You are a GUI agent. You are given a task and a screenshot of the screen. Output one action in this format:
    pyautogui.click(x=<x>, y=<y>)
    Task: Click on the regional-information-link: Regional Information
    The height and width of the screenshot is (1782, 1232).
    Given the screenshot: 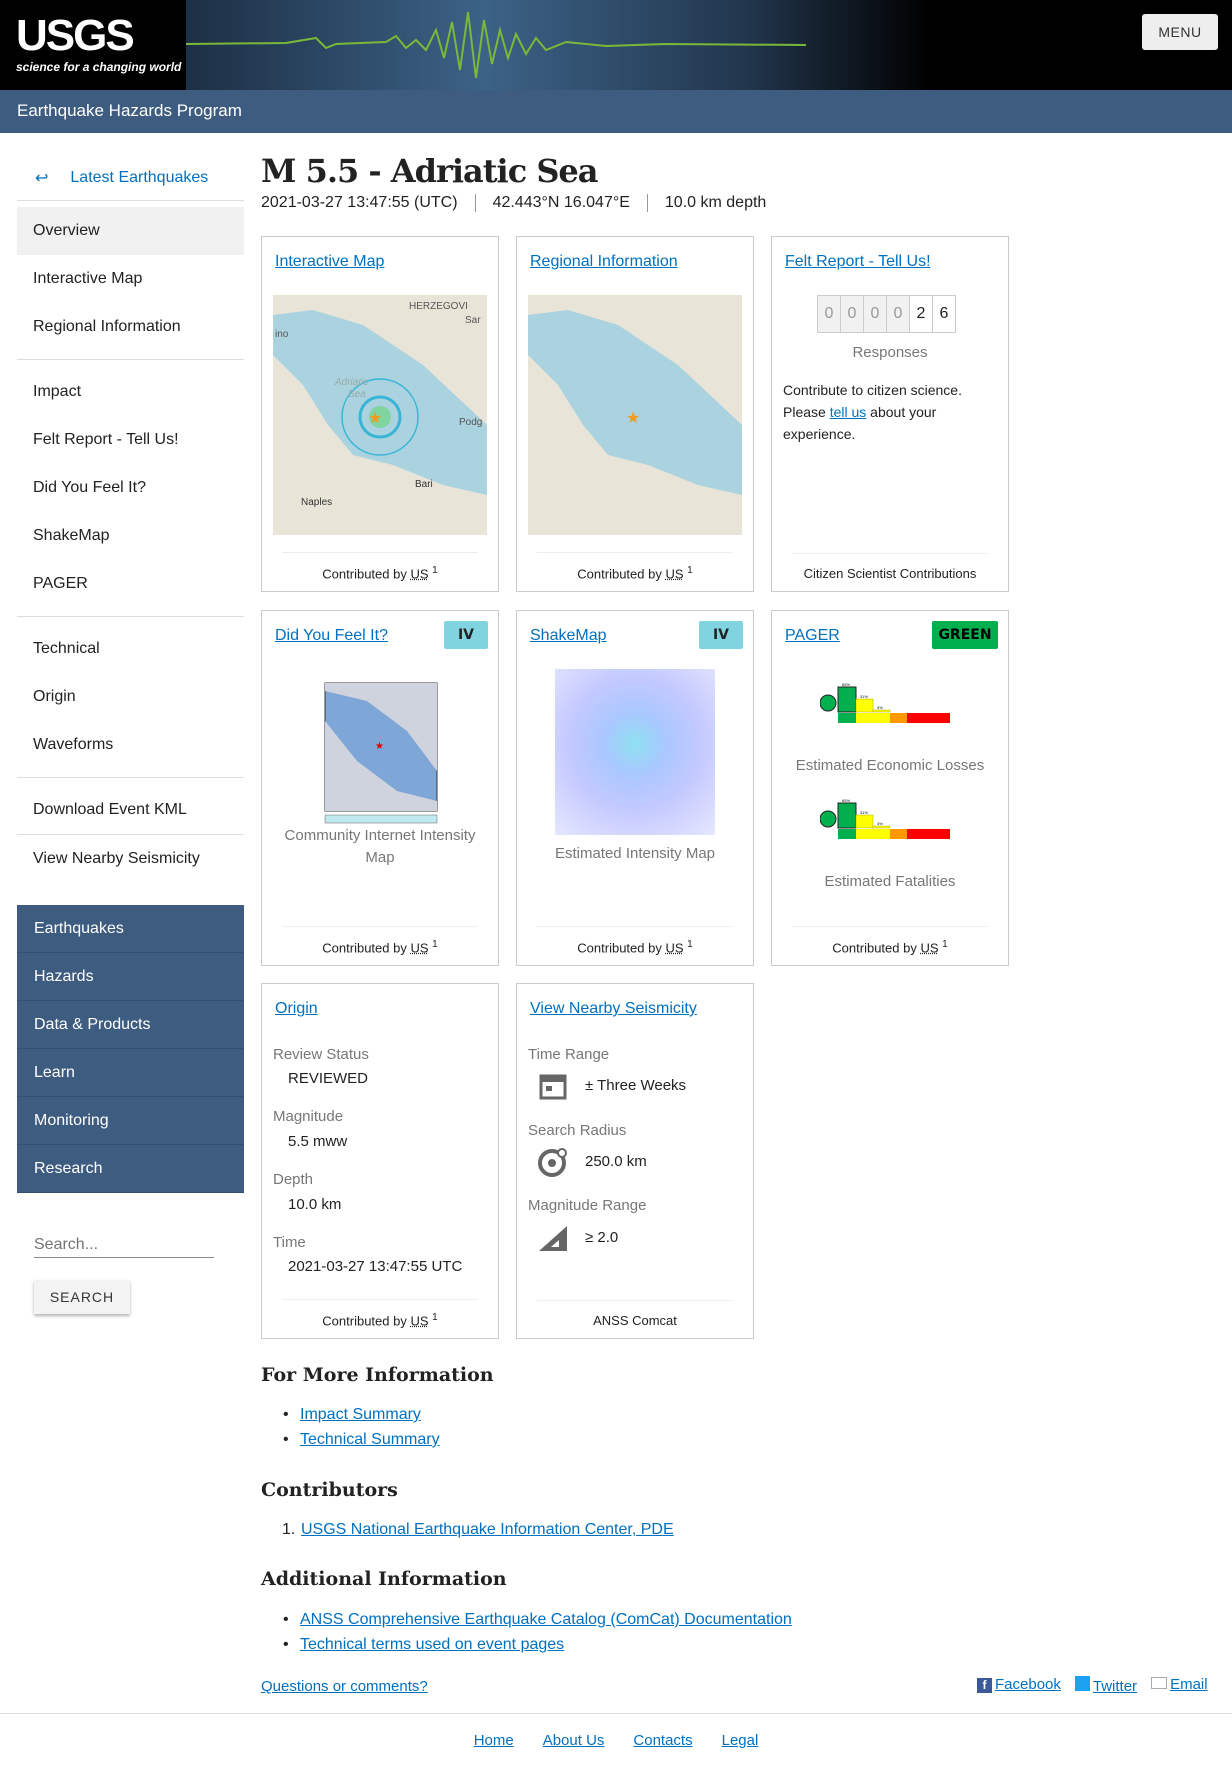 What is the action you would take?
    pyautogui.click(x=604, y=261)
    